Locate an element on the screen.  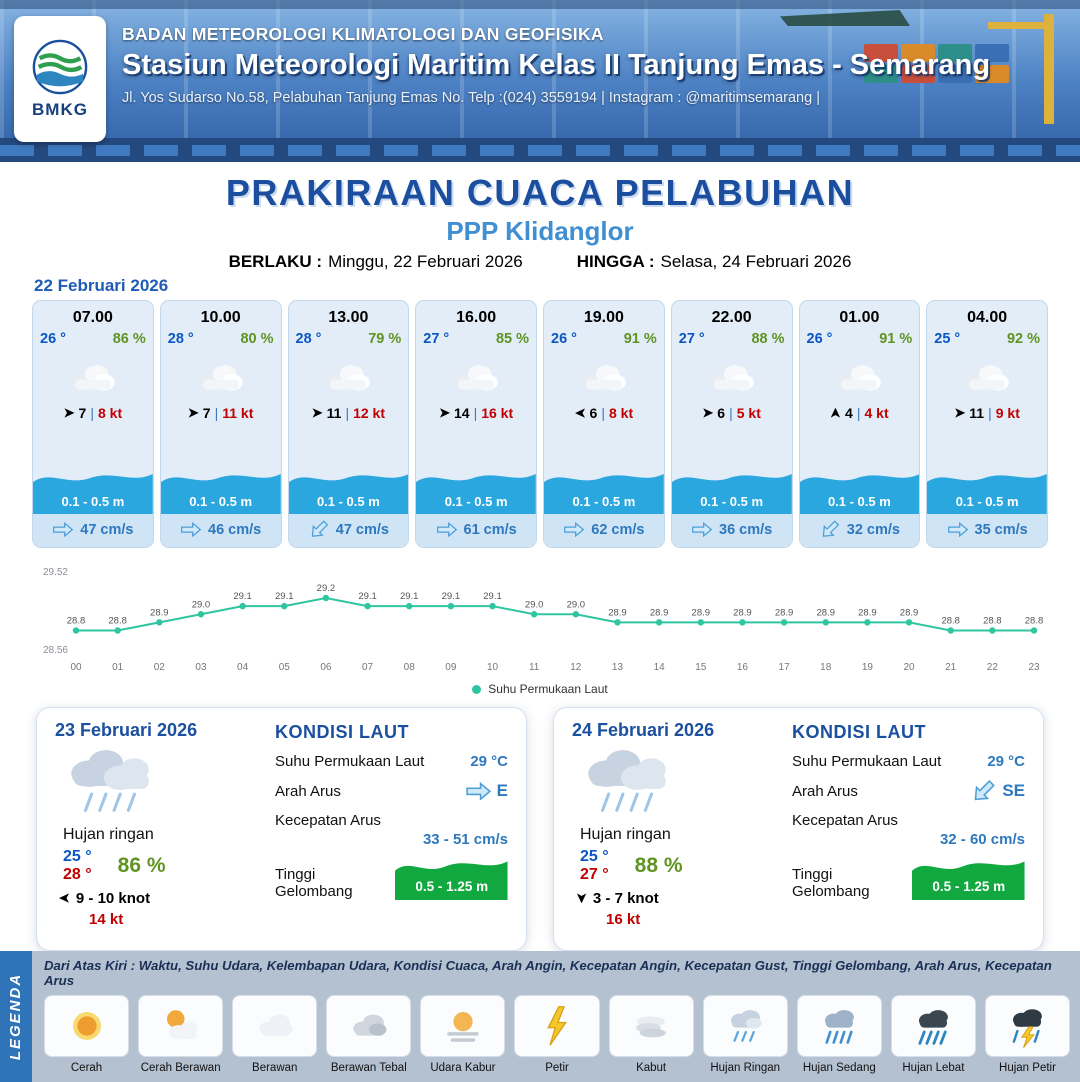
svg-text: 05 is located at coordinates (285, 667).